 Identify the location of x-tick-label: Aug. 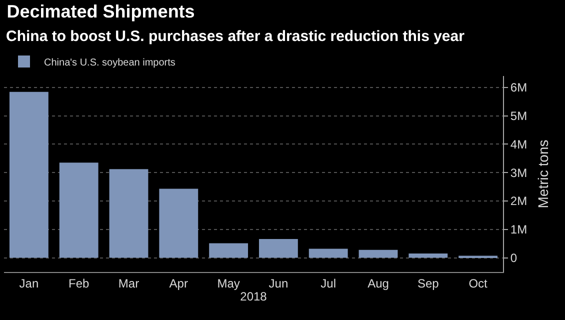
(378, 283).